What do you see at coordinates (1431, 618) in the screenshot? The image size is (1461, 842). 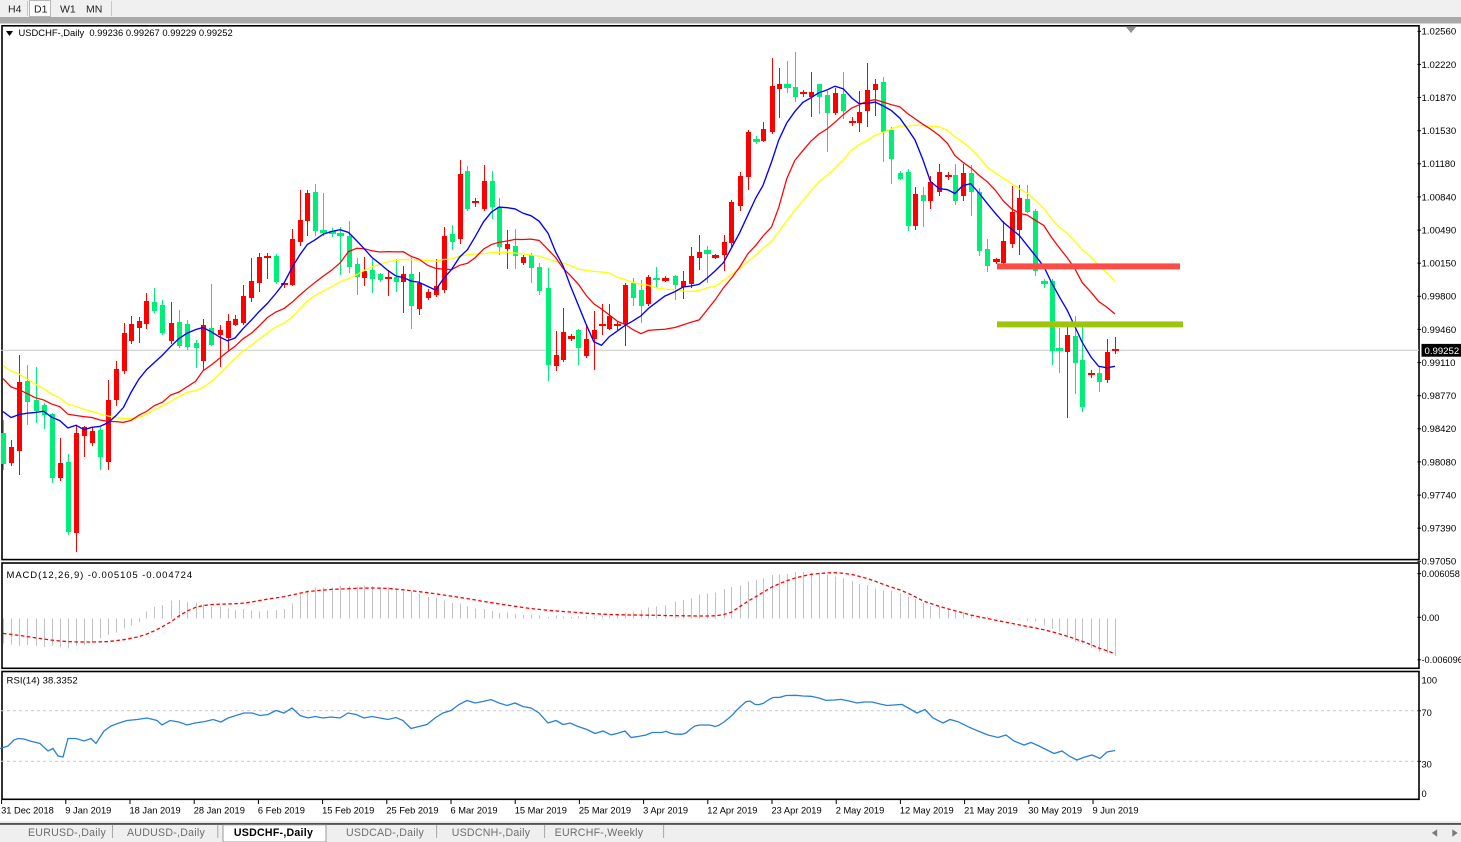 I see `svg-text: 0.00` at bounding box center [1431, 618].